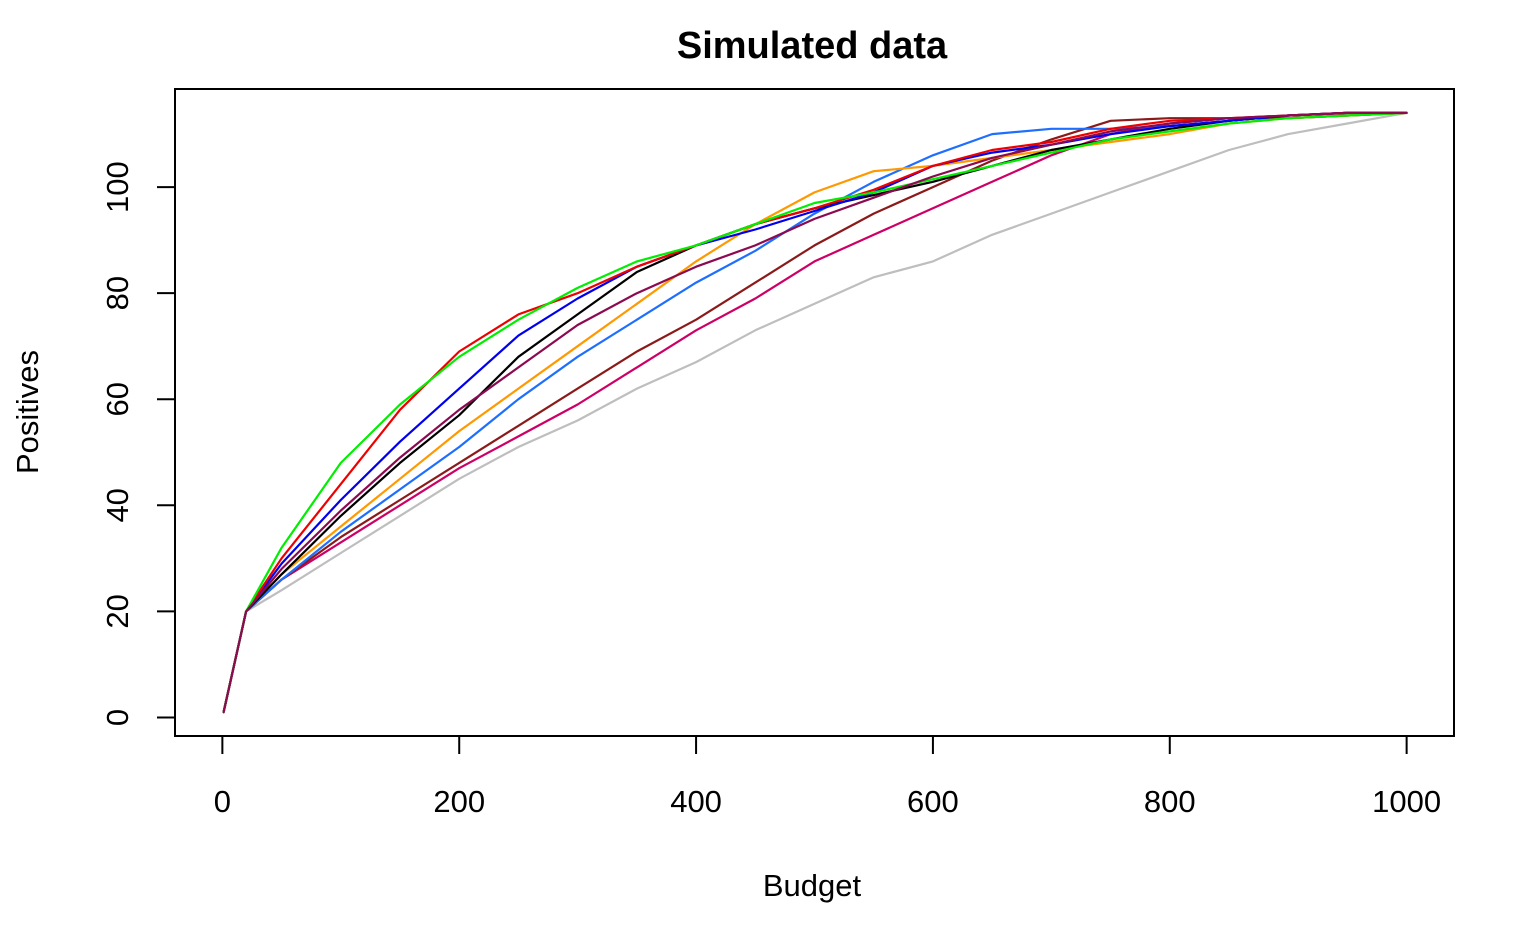 This screenshot has height=951, width=1540. What do you see at coordinates (117, 187) in the screenshot?
I see `y-tick-label: 100` at bounding box center [117, 187].